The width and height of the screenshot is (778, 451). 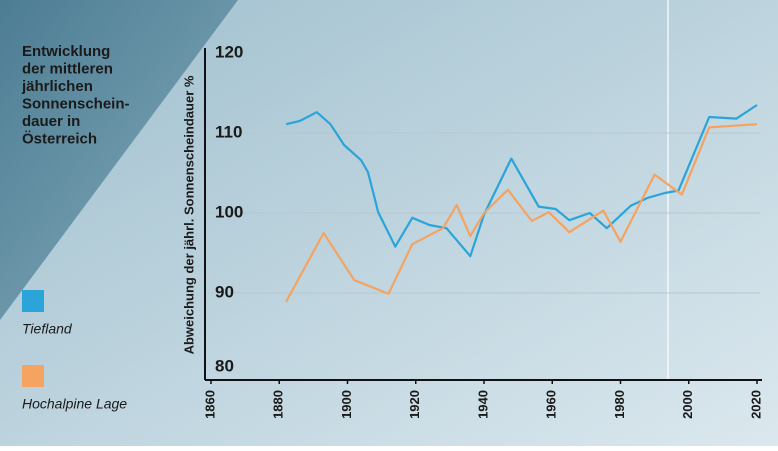 What do you see at coordinates (346, 404) in the screenshot?
I see `x-tick-label: 1900` at bounding box center [346, 404].